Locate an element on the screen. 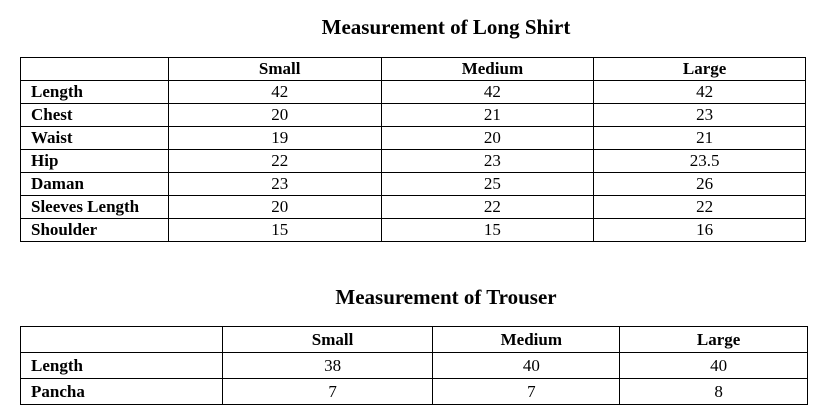 This screenshot has height=412, width=828. table-row: Length 38 40 40 is located at coordinates (414, 365).